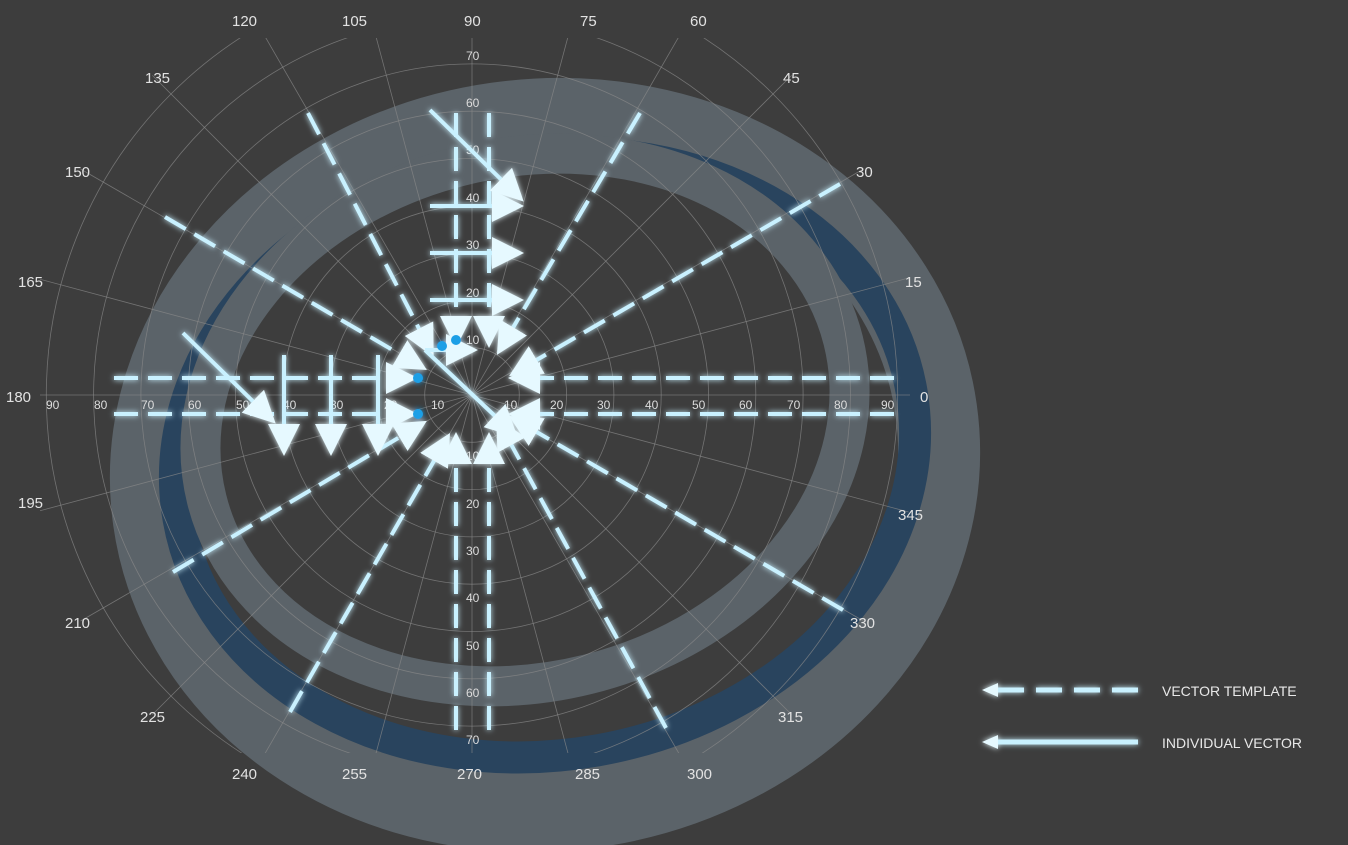  Describe the element at coordinates (473, 598) in the screenshot. I see `tick-down-40: 40` at that location.